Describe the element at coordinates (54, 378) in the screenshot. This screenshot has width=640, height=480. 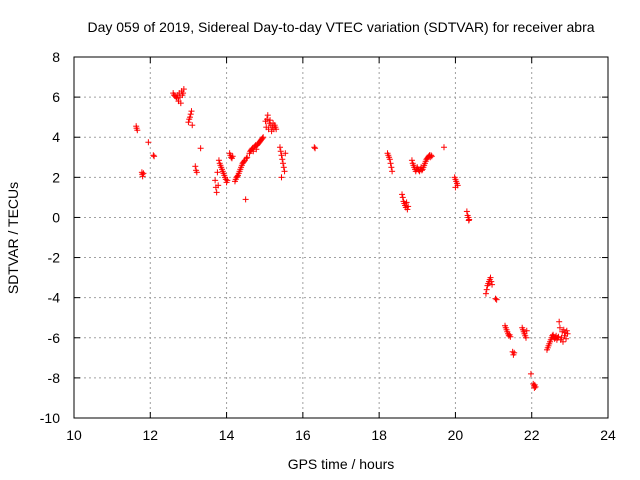
I see `y-tick-label: -8` at that location.